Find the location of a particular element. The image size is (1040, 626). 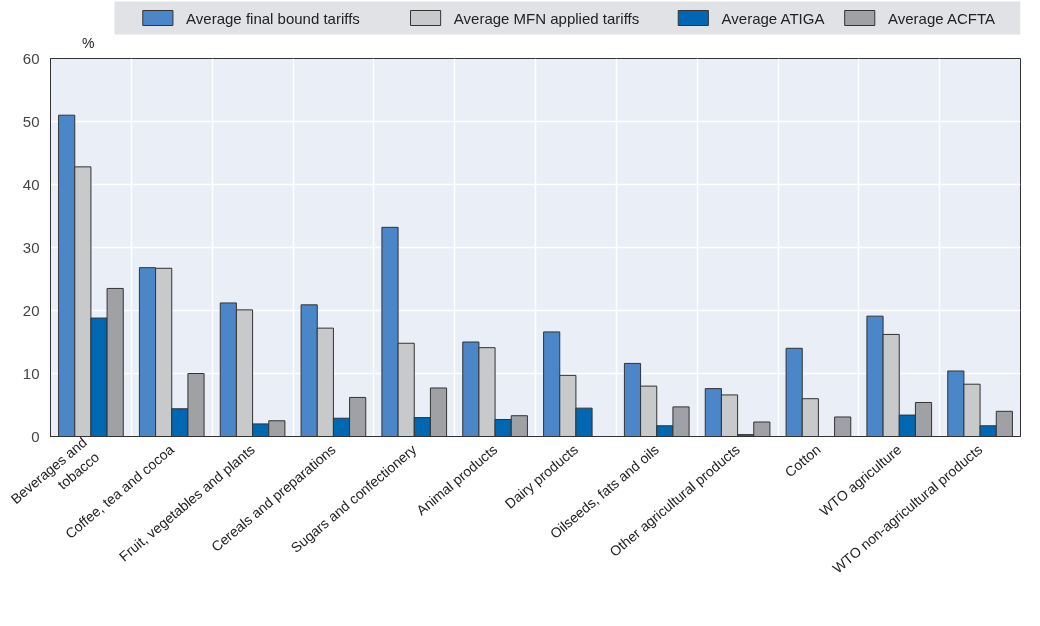

y-tick-label: 60 is located at coordinates (31, 58).